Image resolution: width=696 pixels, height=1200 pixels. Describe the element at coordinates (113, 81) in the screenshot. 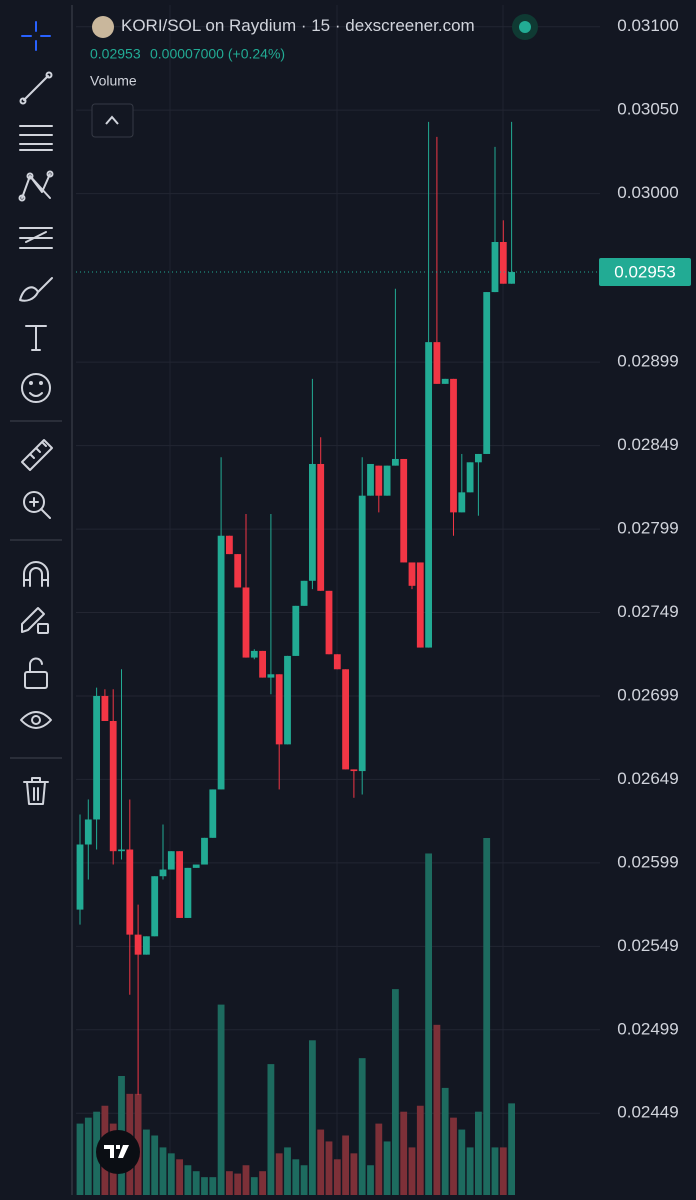

I see `volume-label: Volume` at that location.